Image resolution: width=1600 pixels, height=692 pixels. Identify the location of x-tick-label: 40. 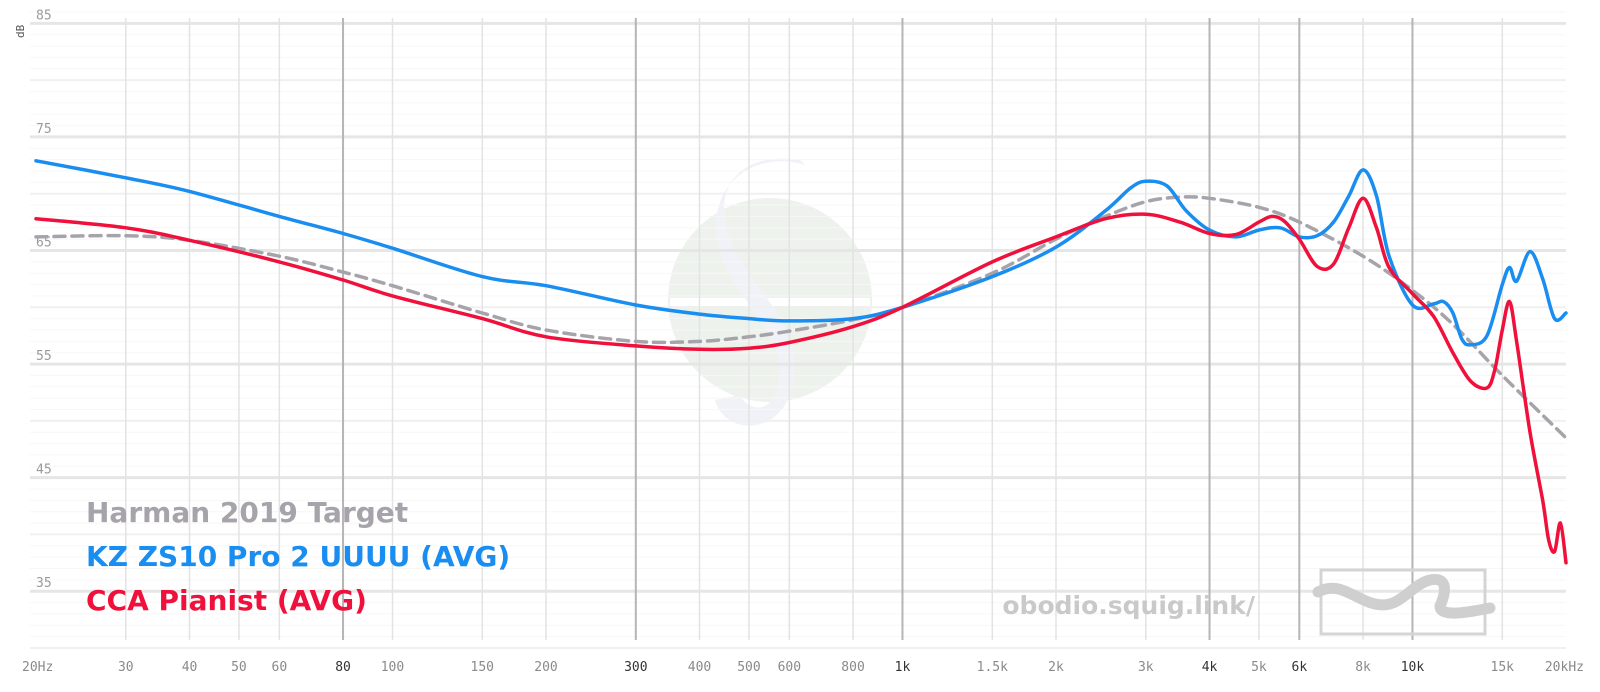
(190, 667).